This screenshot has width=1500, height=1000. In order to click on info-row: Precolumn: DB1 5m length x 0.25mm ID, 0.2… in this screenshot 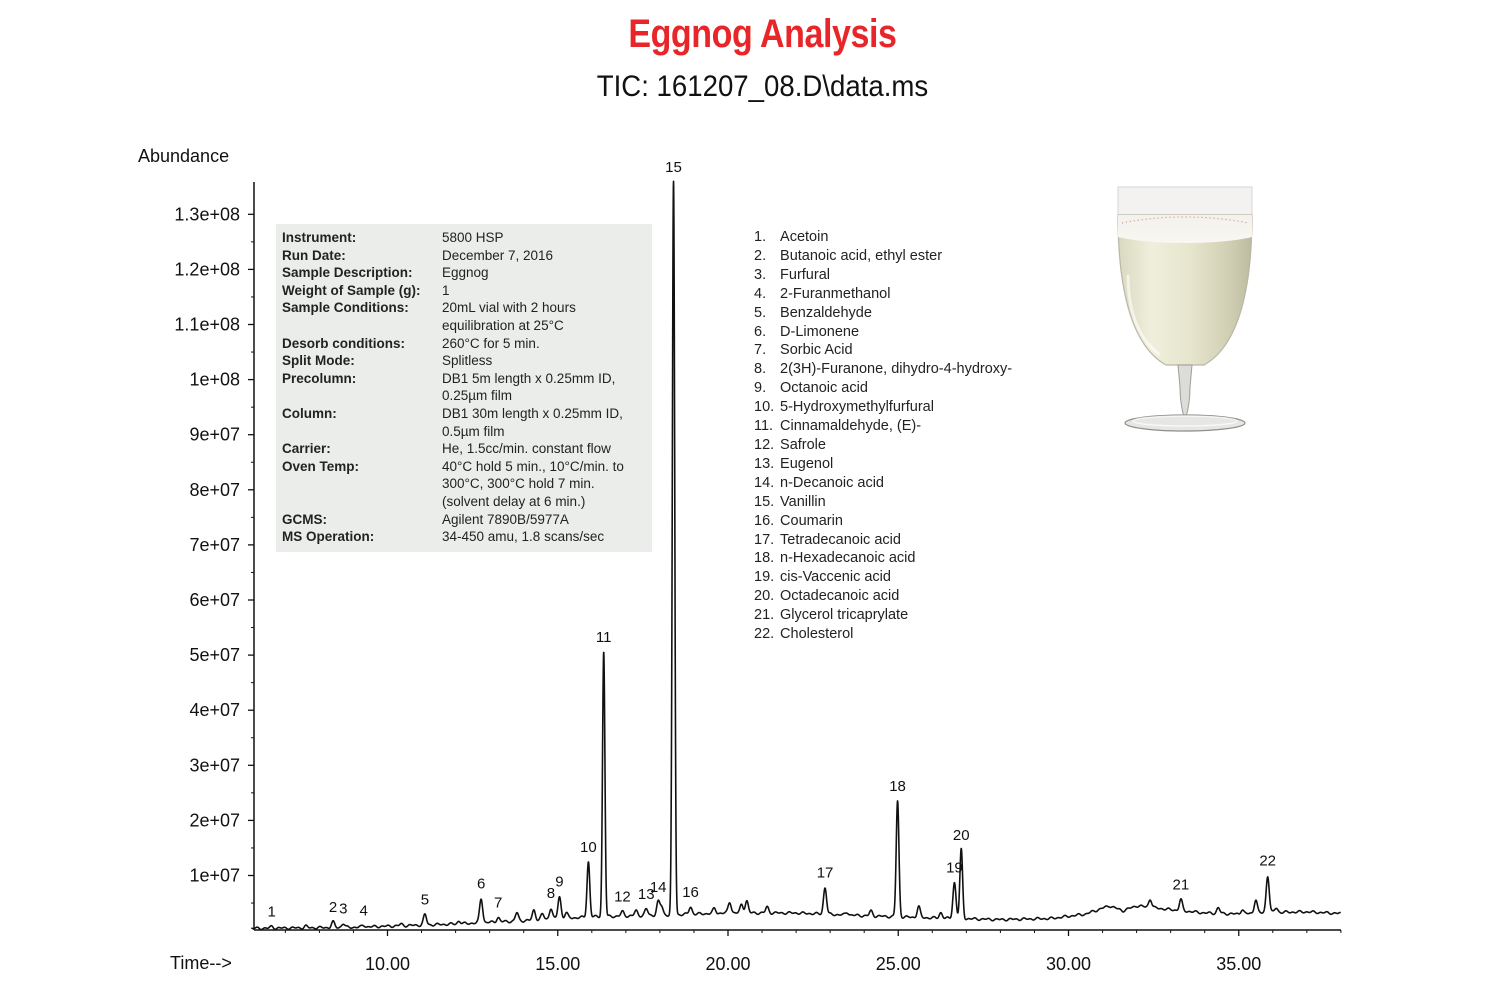, I will do `click(467, 387)`.